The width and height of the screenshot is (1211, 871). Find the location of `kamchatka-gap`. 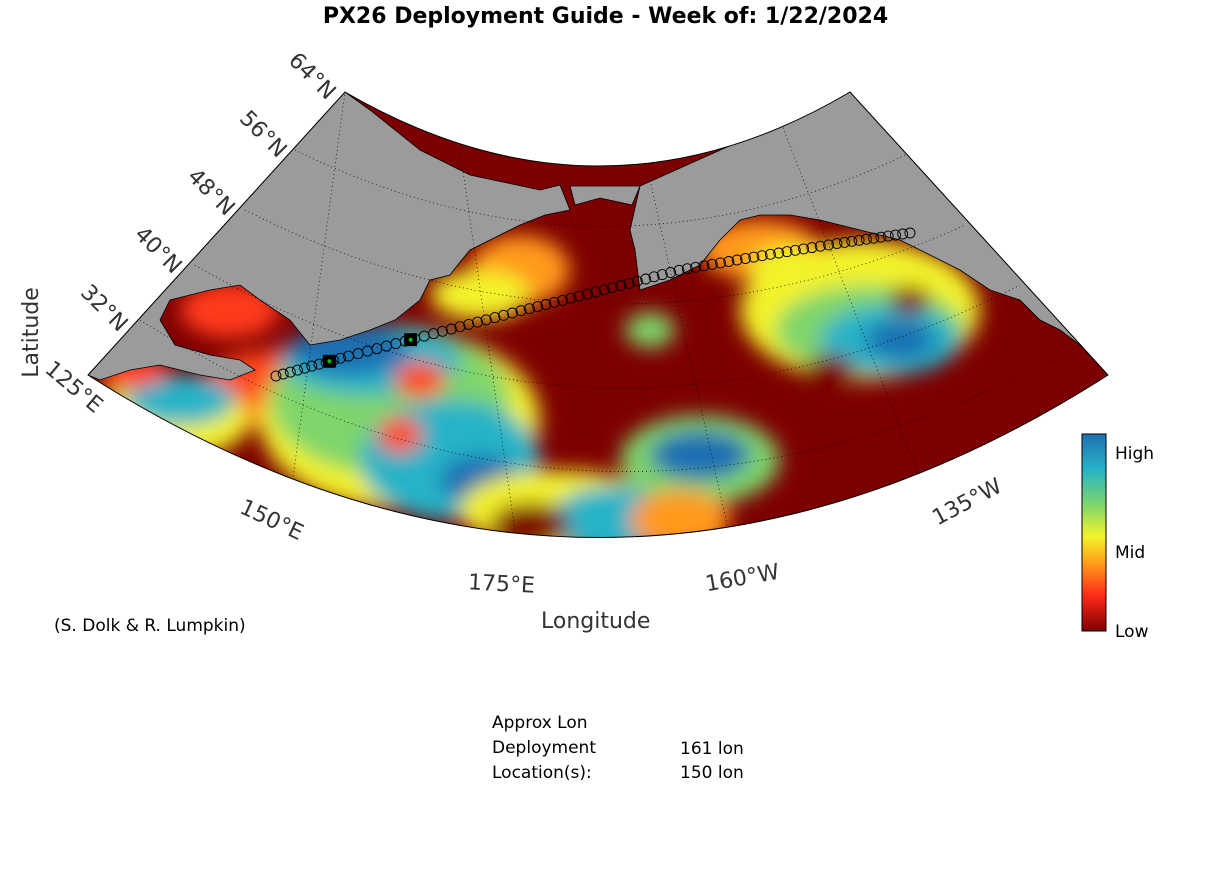

kamchatka-gap is located at coordinates (605, 195).